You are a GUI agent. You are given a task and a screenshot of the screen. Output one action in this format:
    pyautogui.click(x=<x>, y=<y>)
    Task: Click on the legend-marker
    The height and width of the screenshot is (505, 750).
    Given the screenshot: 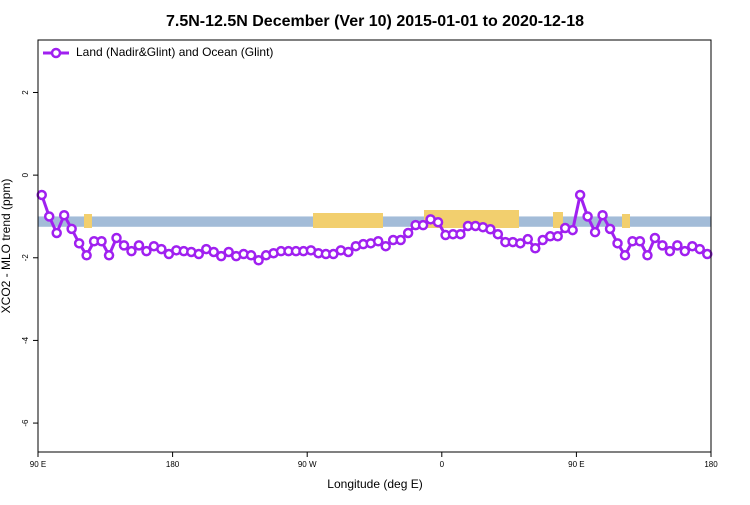 What is the action you would take?
    pyautogui.click(x=56, y=53)
    